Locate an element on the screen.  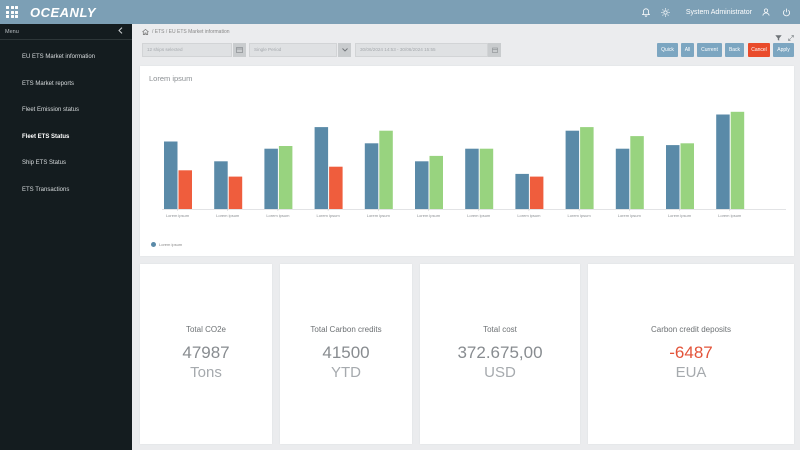
kpi-card-carbon-credit-deposits: Carbon credit deposits -6487 EUA is located at coordinates (691, 354).